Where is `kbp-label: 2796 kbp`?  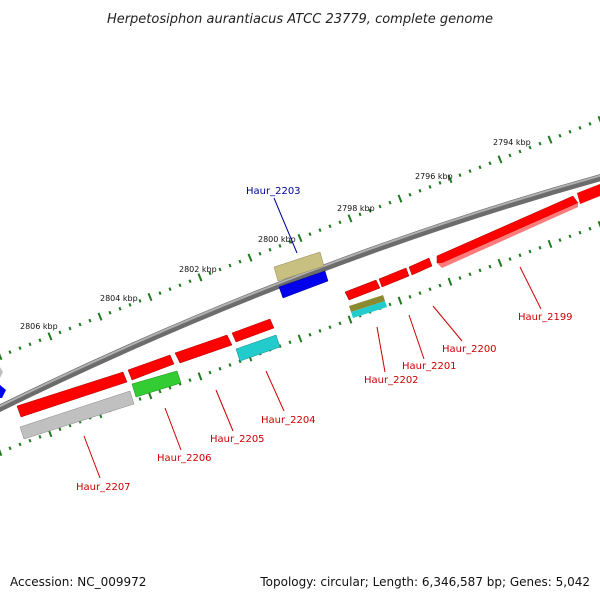
kbp-label: 2796 kbp is located at coordinates (434, 176).